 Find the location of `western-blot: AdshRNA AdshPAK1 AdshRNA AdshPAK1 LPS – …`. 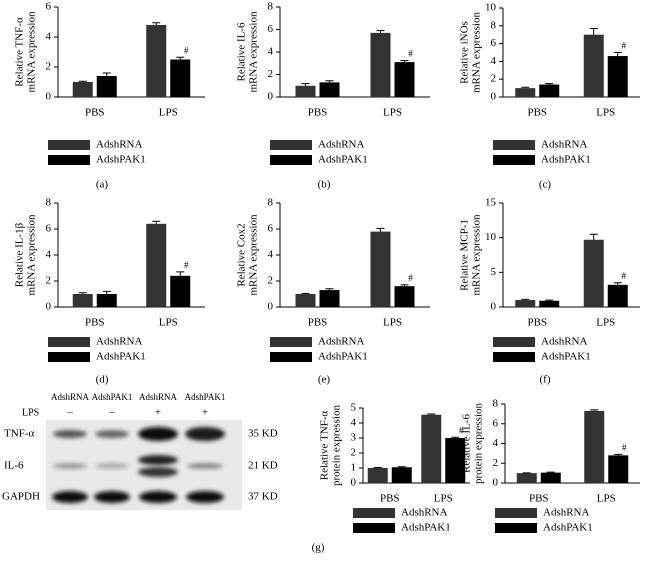

western-blot: AdshRNA AdshPAK1 AdshRNA AdshPAK1 LPS – … is located at coordinates (140, 451).